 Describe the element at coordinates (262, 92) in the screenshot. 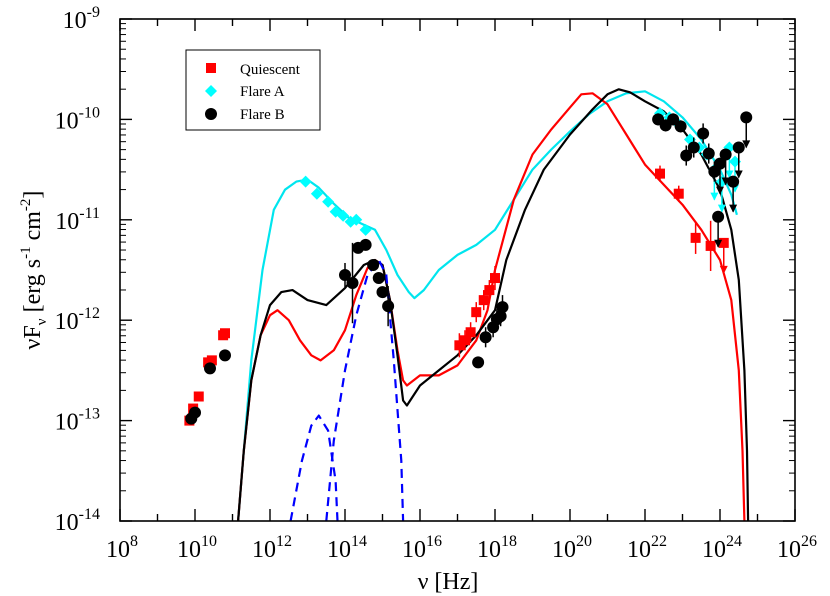

I see `legend-label-flare-a: Flare A` at that location.